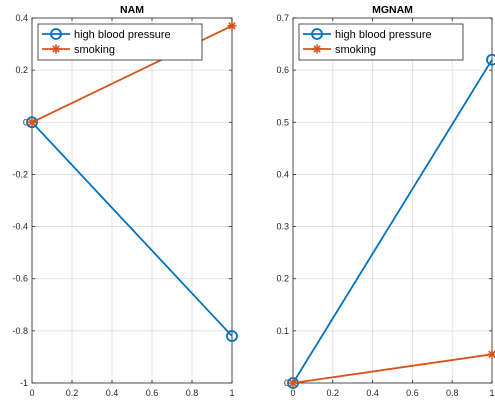 This screenshot has width=495, height=404. I want to click on y-tick-label: 0.1, so click(282, 331).